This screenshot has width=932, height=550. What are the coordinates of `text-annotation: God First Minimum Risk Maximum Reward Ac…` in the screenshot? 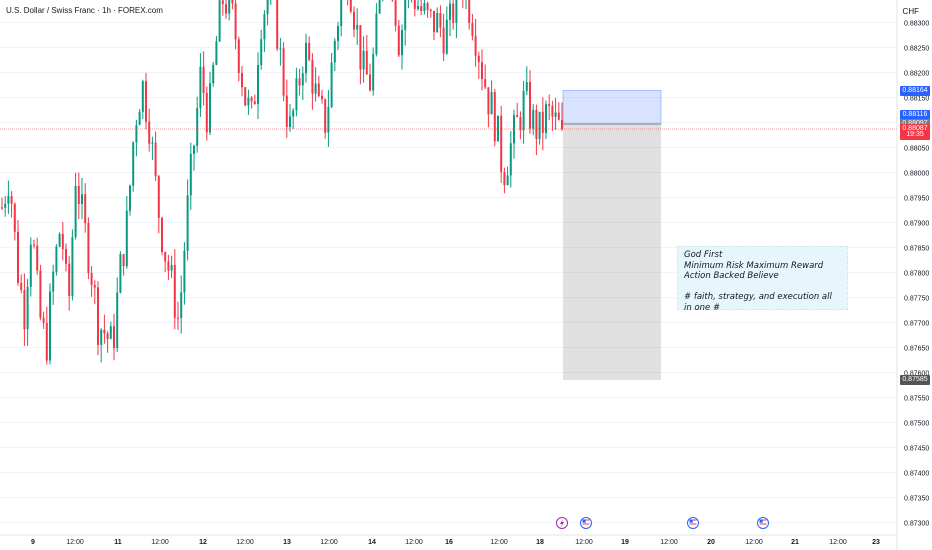 It's located at (762, 279).